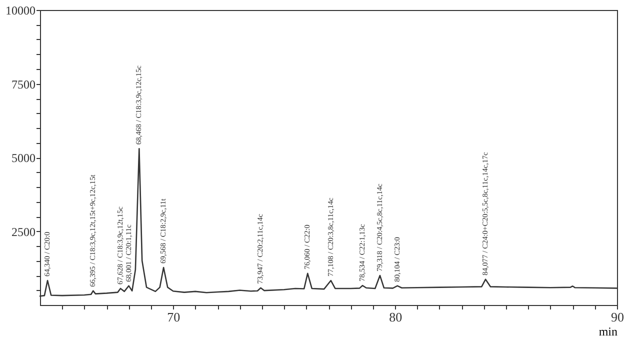 Image resolution: width=640 pixels, height=342 pixels. I want to click on x-tick-label: 80, so click(395, 317).